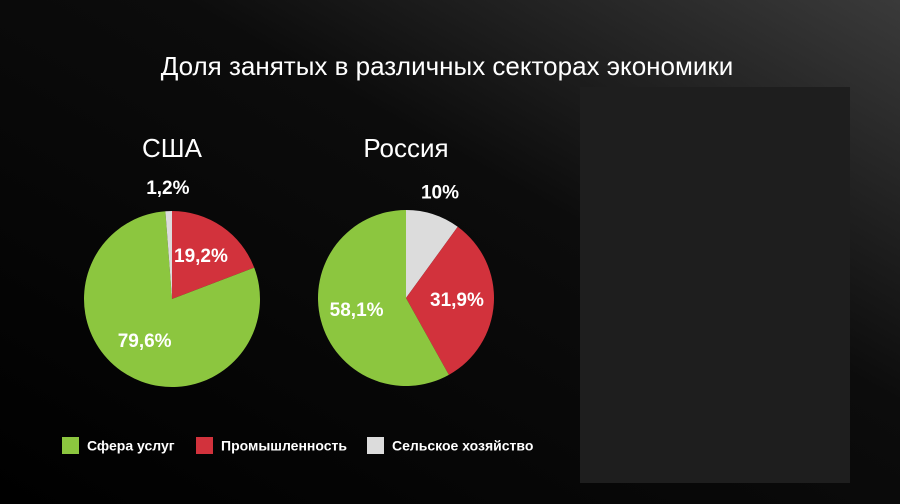 This screenshot has width=900, height=504. Describe the element at coordinates (405, 148) in the screenshot. I see `pie-title: Россия` at that location.